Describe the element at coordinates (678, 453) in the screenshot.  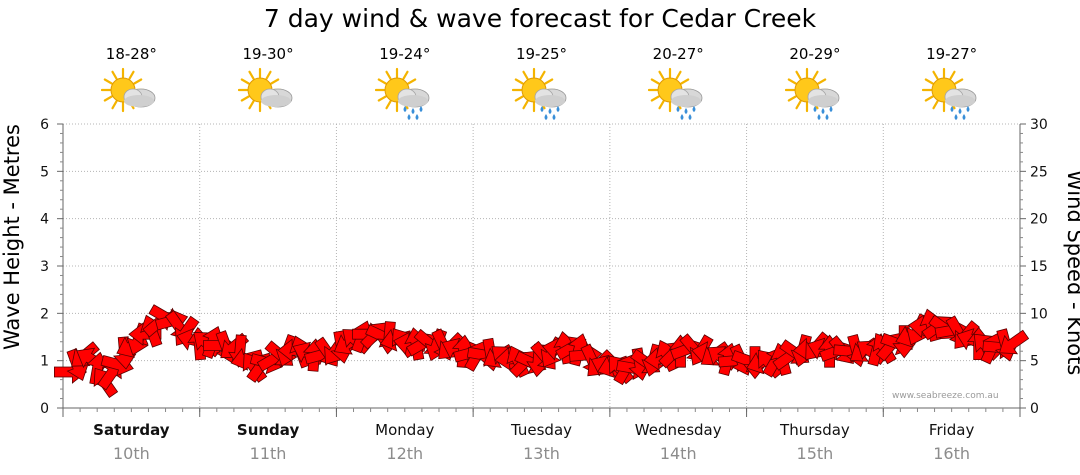
I see `day-date-label: 14th` at that location.